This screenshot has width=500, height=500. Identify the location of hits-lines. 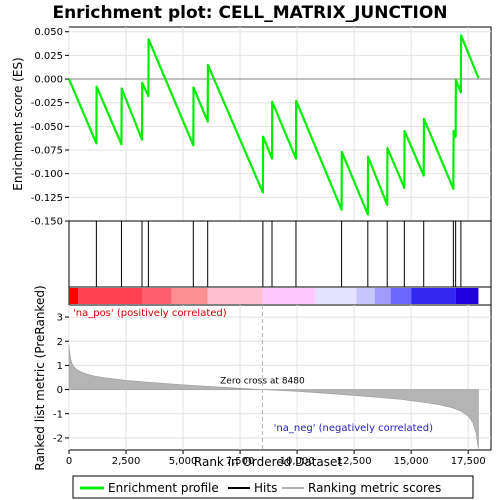
(278, 254).